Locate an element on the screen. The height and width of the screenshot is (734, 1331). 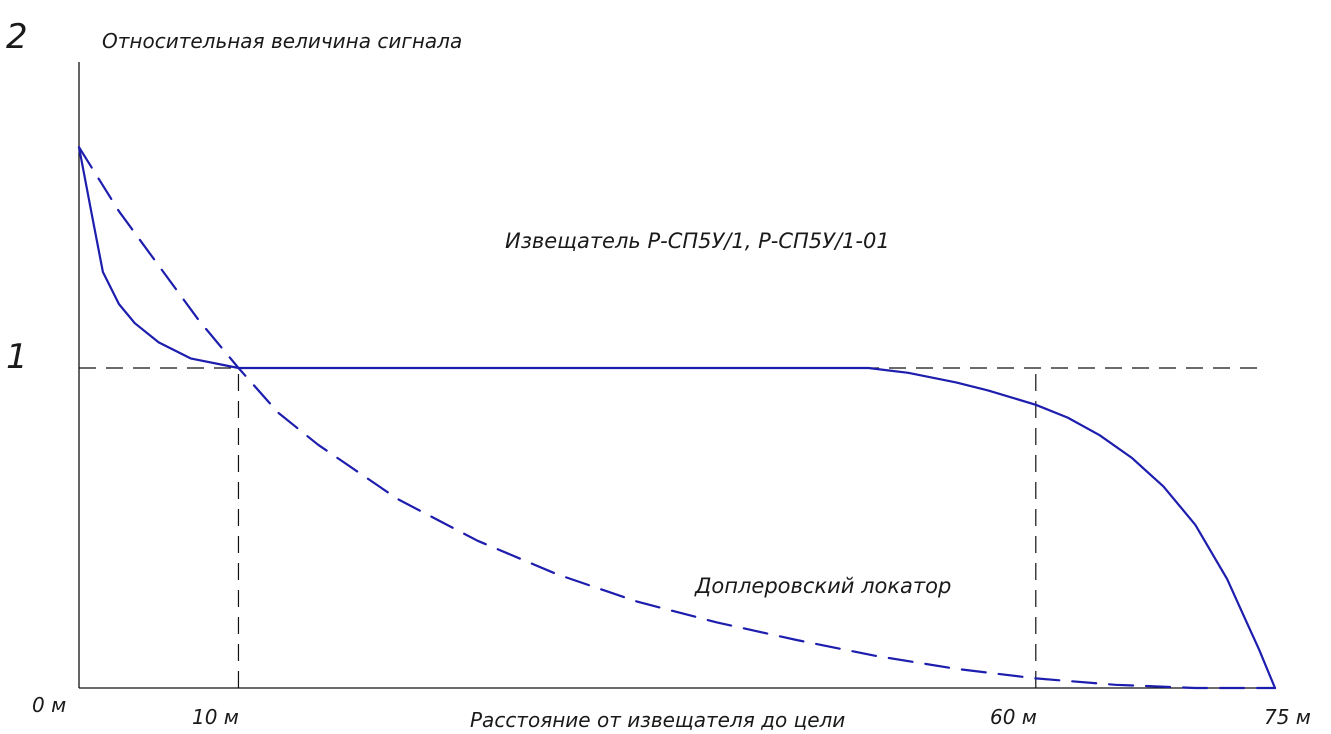
x-axis-label: Расстояние от извещателя до цели is located at coordinates (657, 720).